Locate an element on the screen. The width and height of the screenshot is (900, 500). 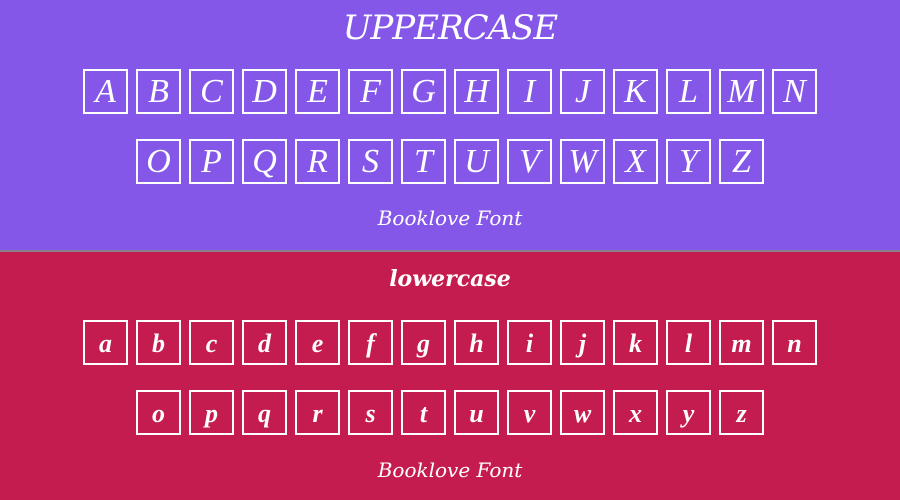
glyph: Y is located at coordinates (688, 161).